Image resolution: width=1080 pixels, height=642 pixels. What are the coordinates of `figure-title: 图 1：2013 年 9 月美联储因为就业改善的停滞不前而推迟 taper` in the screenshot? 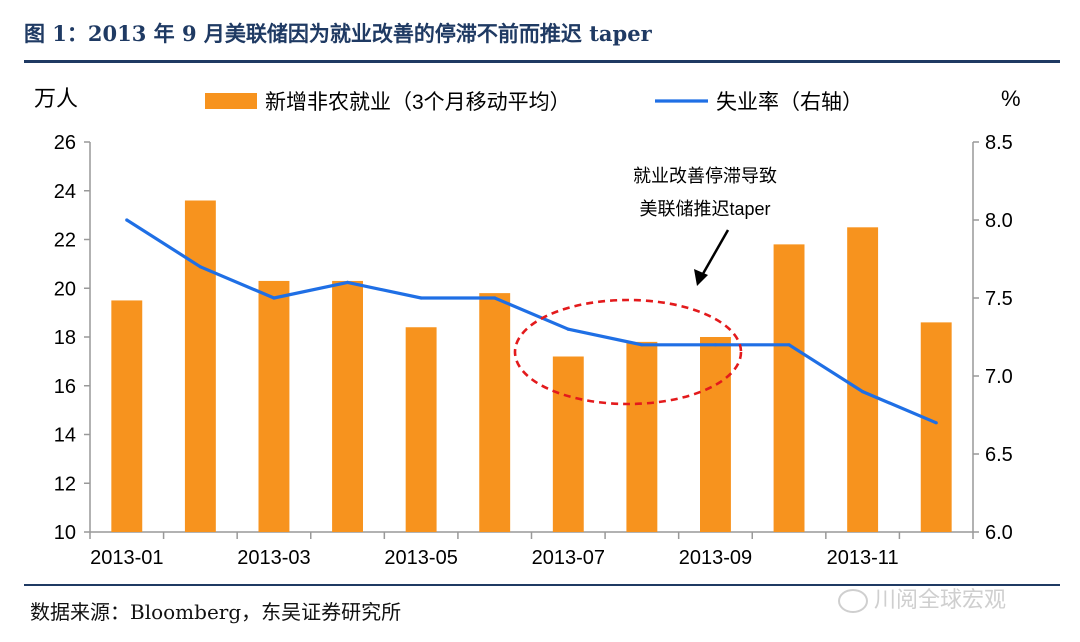 It's located at (338, 33).